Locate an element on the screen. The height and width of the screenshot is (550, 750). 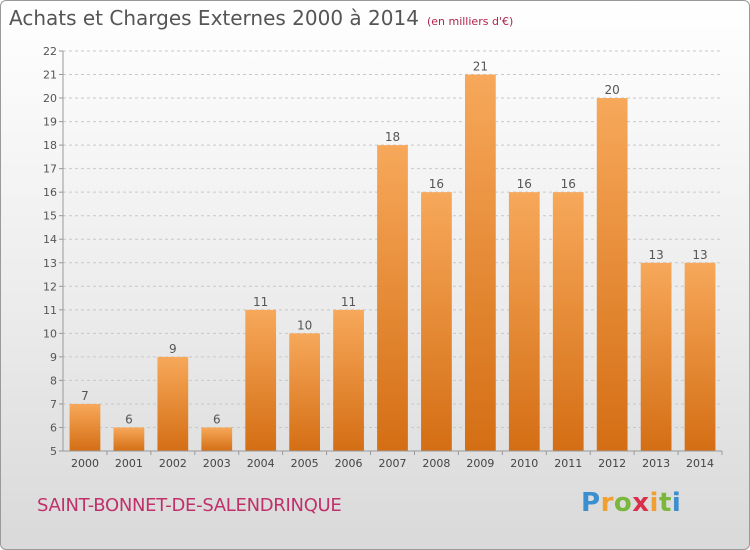
data-label: 10 is located at coordinates (304, 325).